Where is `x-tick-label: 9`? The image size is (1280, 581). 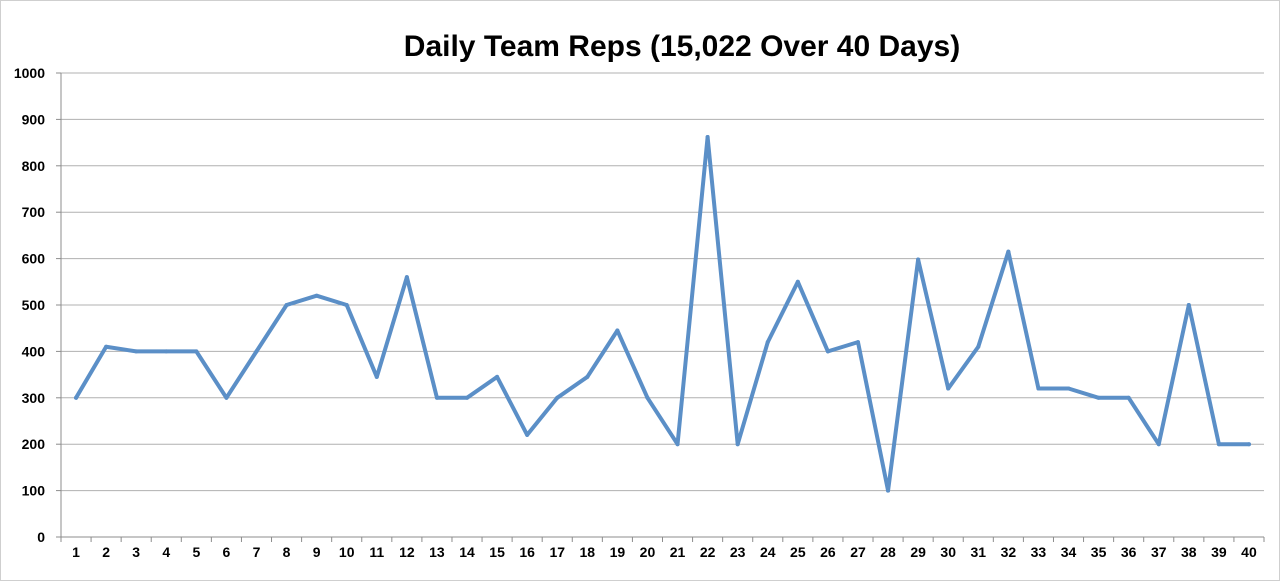
x-tick-label: 9 is located at coordinates (317, 552).